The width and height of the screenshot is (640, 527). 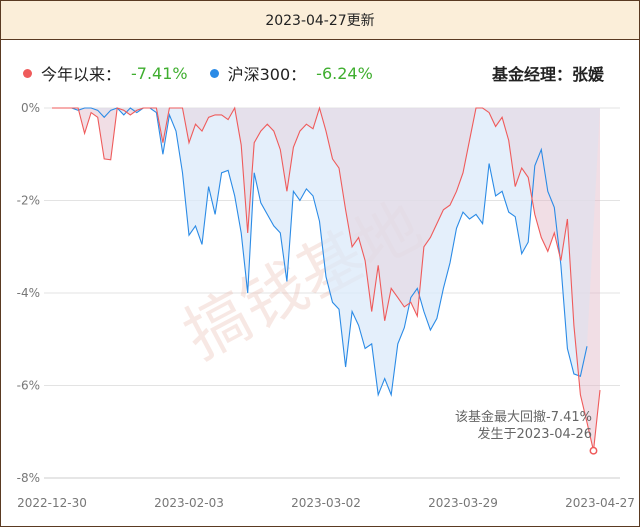 I want to click on max-drawdown-marker, so click(x=593, y=450).